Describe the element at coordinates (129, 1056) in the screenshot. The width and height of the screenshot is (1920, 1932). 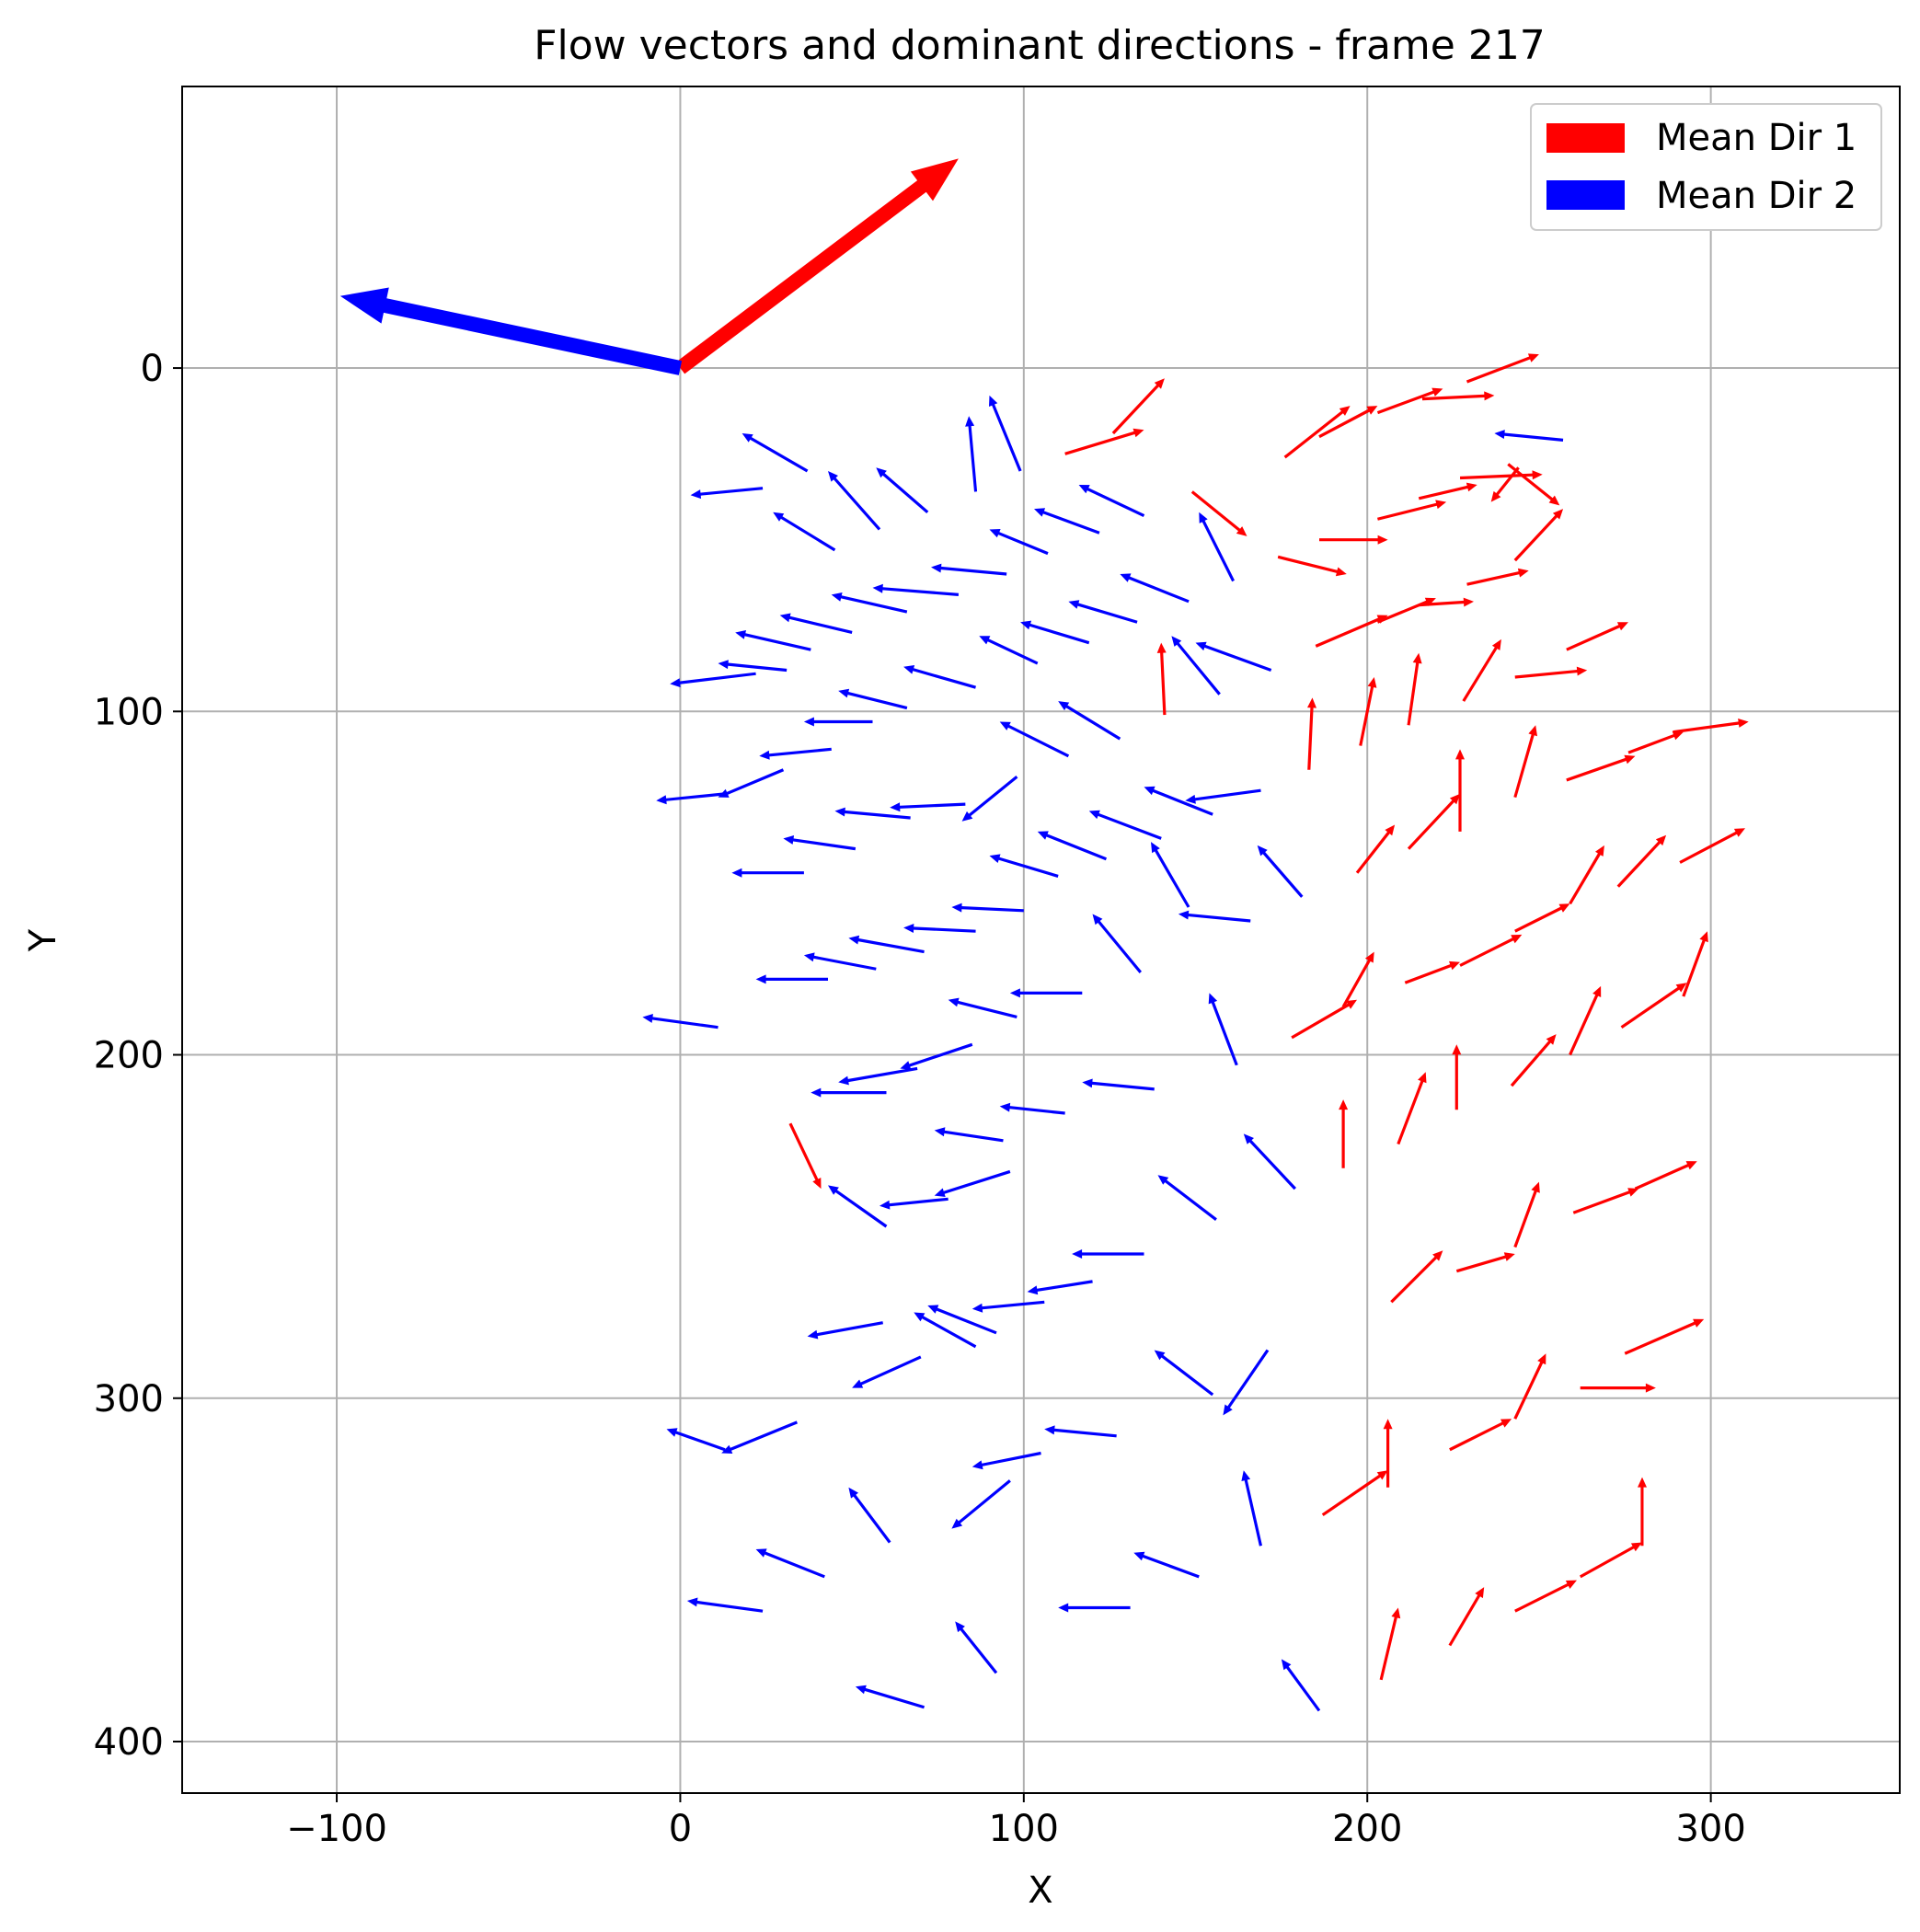
I see `y-tick-label: 200` at that location.